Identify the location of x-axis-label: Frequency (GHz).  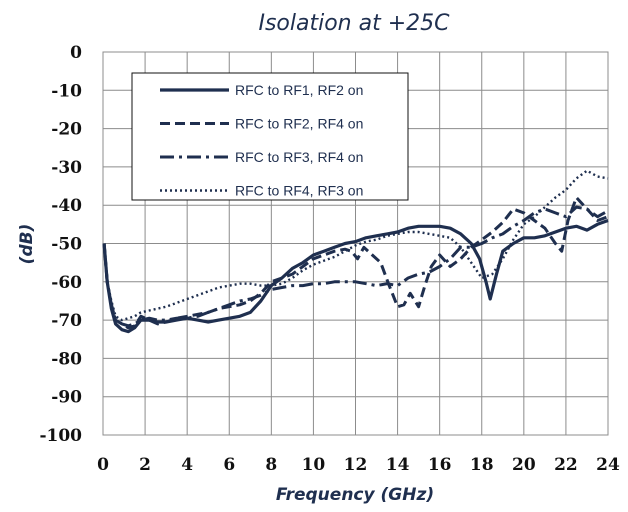
(355, 495).